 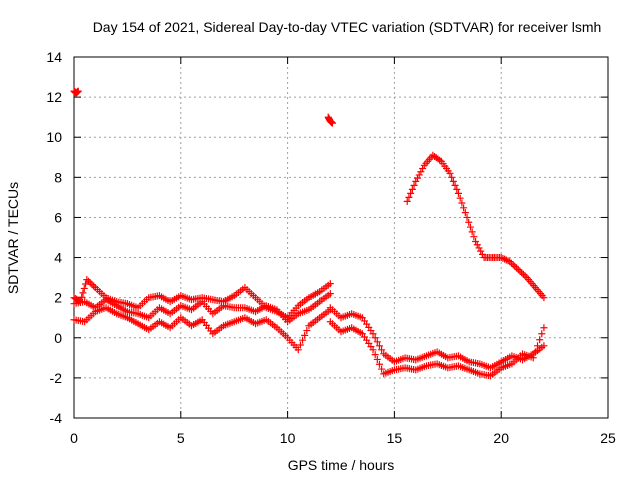 What do you see at coordinates (501, 438) in the screenshot?
I see `x-tick-label: 20` at bounding box center [501, 438].